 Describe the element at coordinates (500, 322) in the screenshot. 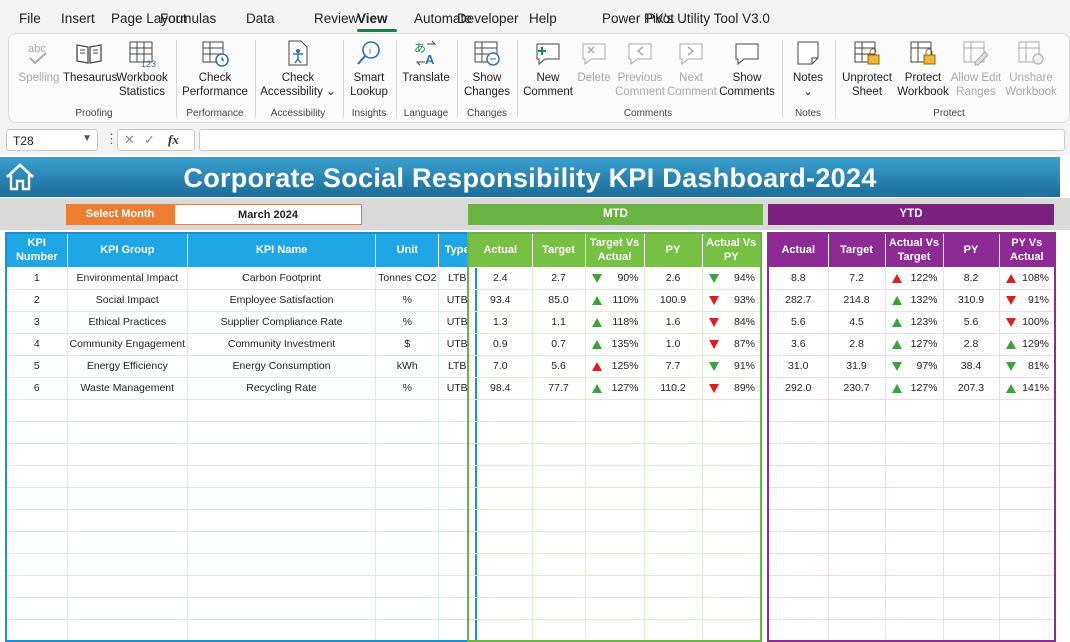

I see `mtd-actual-cell: 1.3` at that location.